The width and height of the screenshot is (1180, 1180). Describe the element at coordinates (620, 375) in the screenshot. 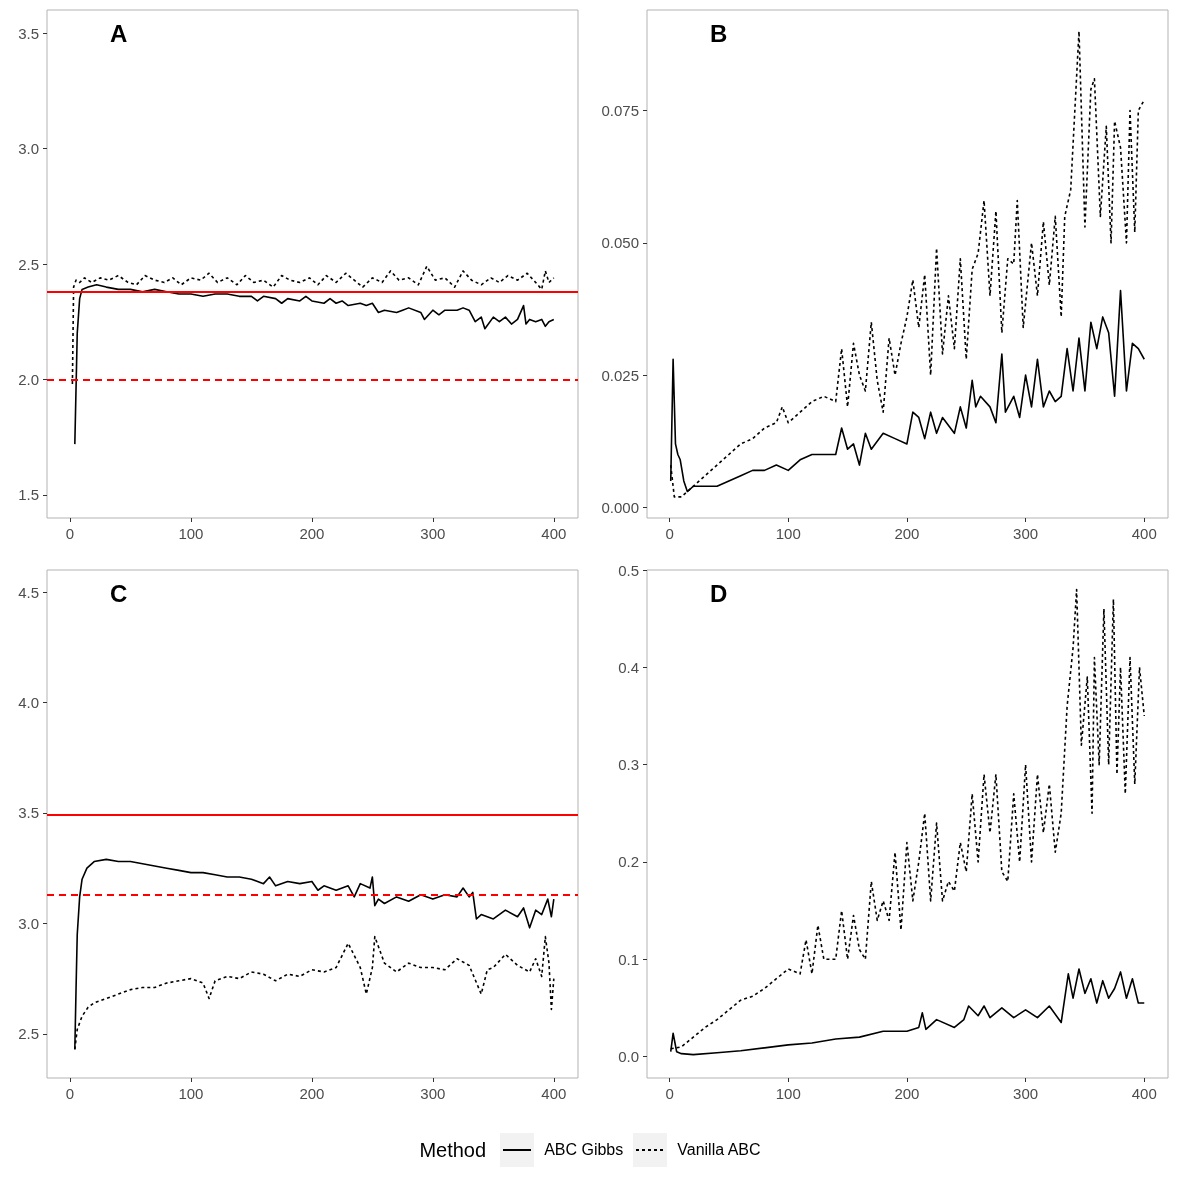

I see `y-tick-label: 0.025` at that location.